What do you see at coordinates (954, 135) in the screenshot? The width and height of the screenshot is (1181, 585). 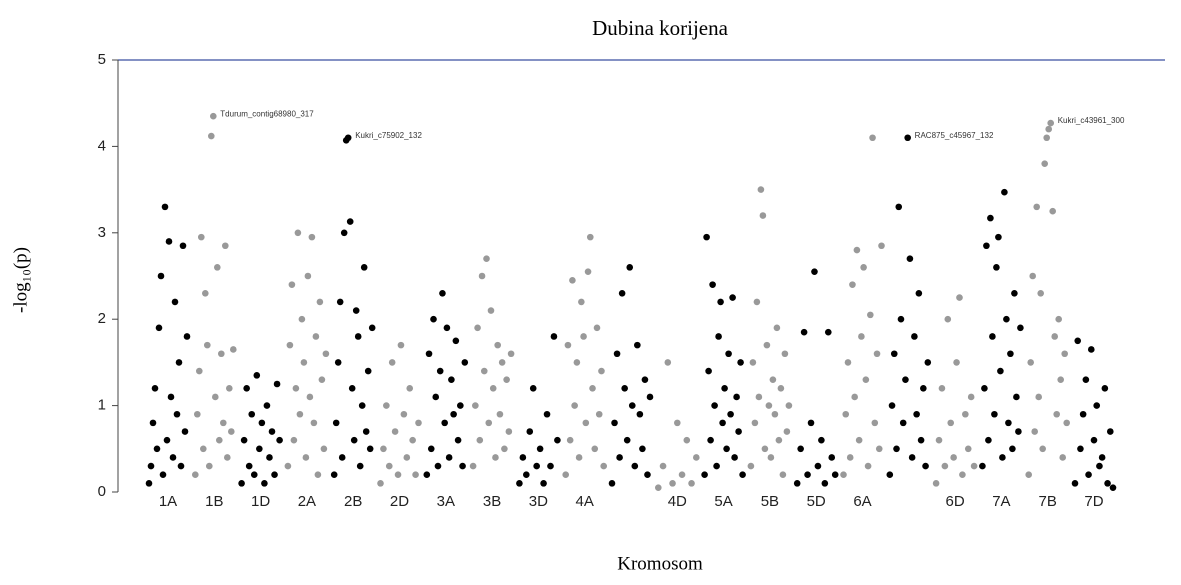 I see `snp-annotation: RAC875_c45967_132` at bounding box center [954, 135].